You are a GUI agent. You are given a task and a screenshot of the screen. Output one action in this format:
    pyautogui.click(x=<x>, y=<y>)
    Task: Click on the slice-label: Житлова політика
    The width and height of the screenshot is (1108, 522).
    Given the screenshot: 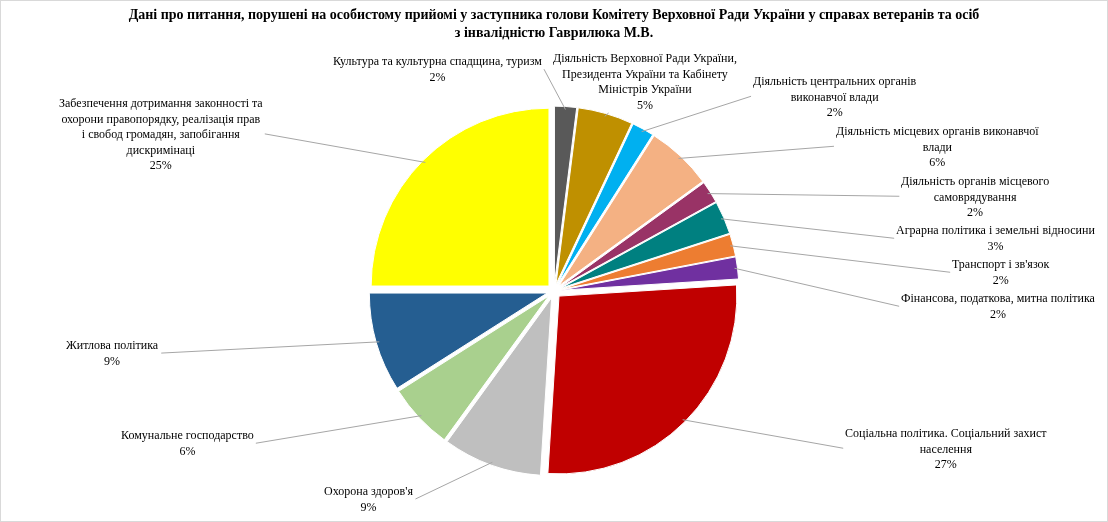 What is the action you would take?
    pyautogui.click(x=112, y=345)
    